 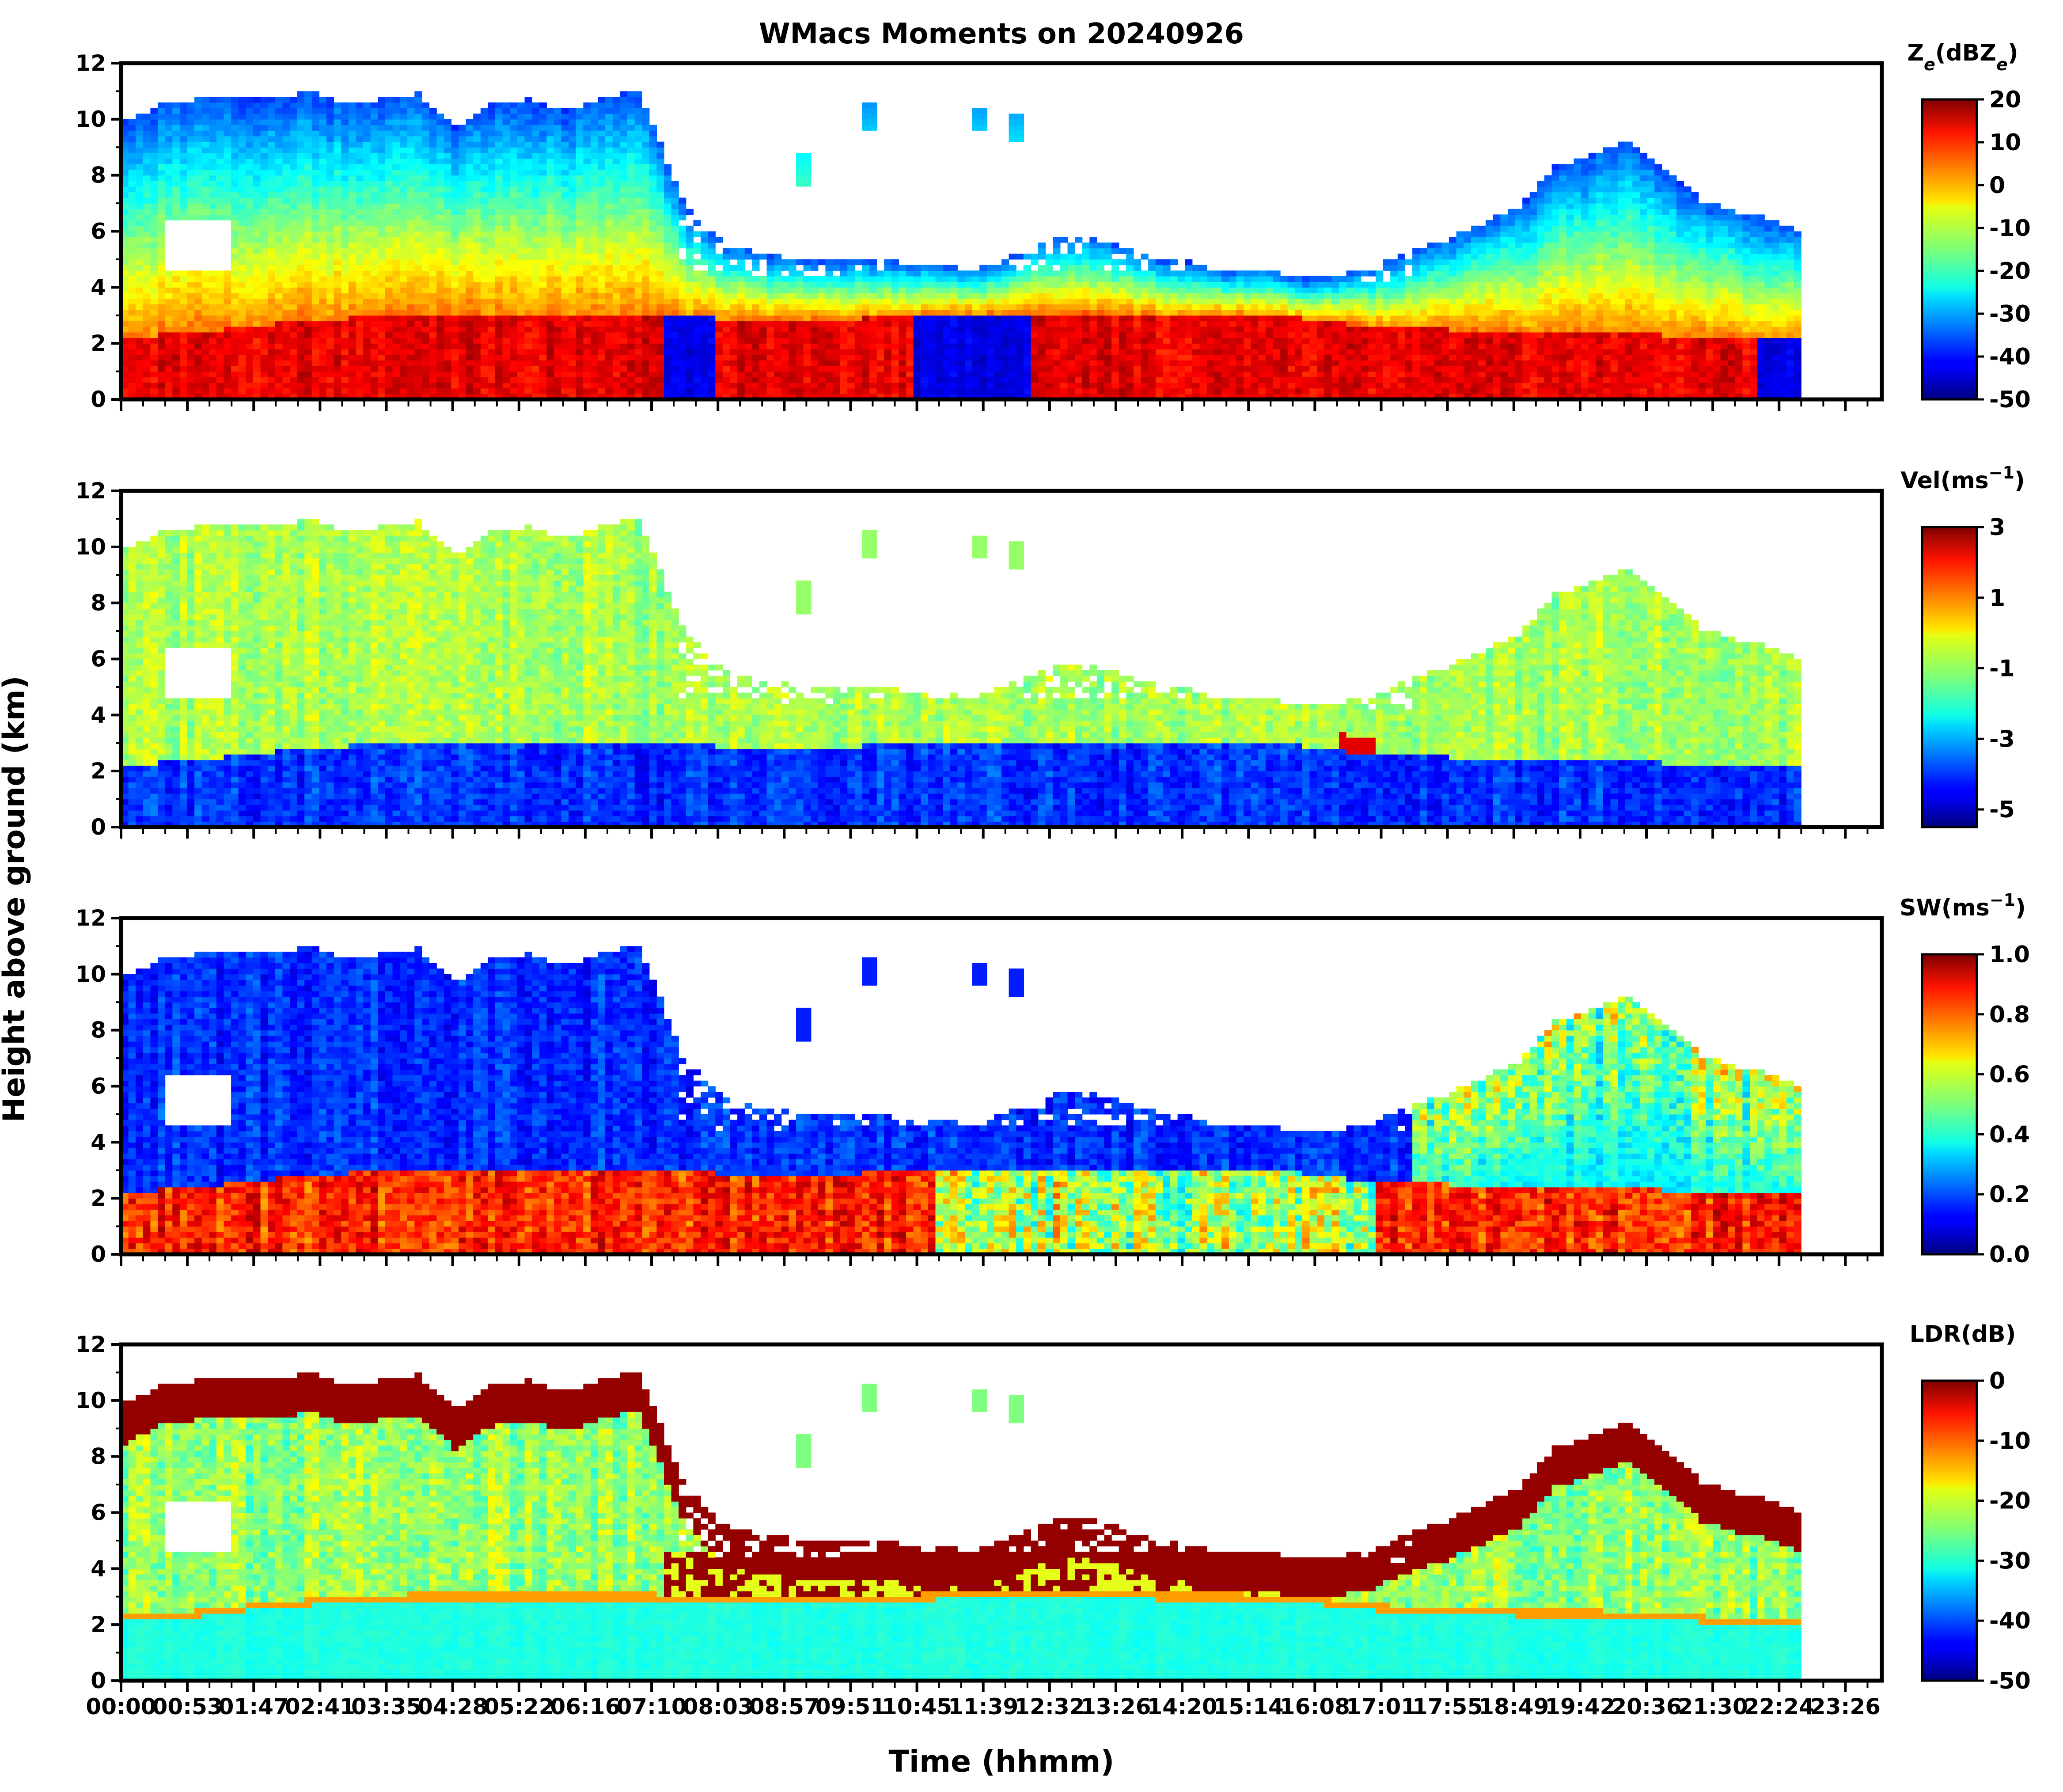 I want to click on x-tick-label: 08:03, so click(x=718, y=1707).